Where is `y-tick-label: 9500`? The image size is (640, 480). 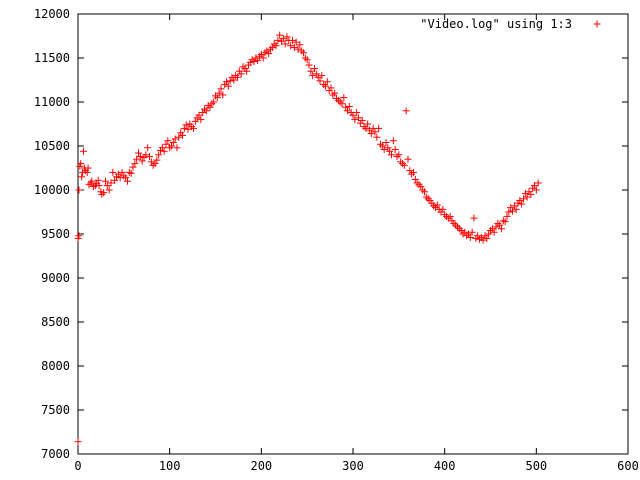
y-tick-label: 9500 is located at coordinates (55, 234).